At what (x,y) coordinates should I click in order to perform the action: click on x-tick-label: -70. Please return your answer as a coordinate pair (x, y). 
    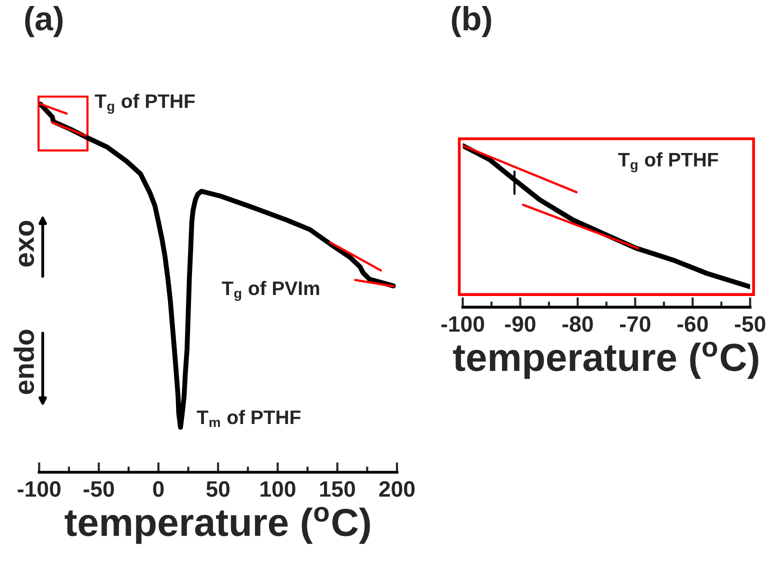
    Looking at the image, I should click on (635, 324).